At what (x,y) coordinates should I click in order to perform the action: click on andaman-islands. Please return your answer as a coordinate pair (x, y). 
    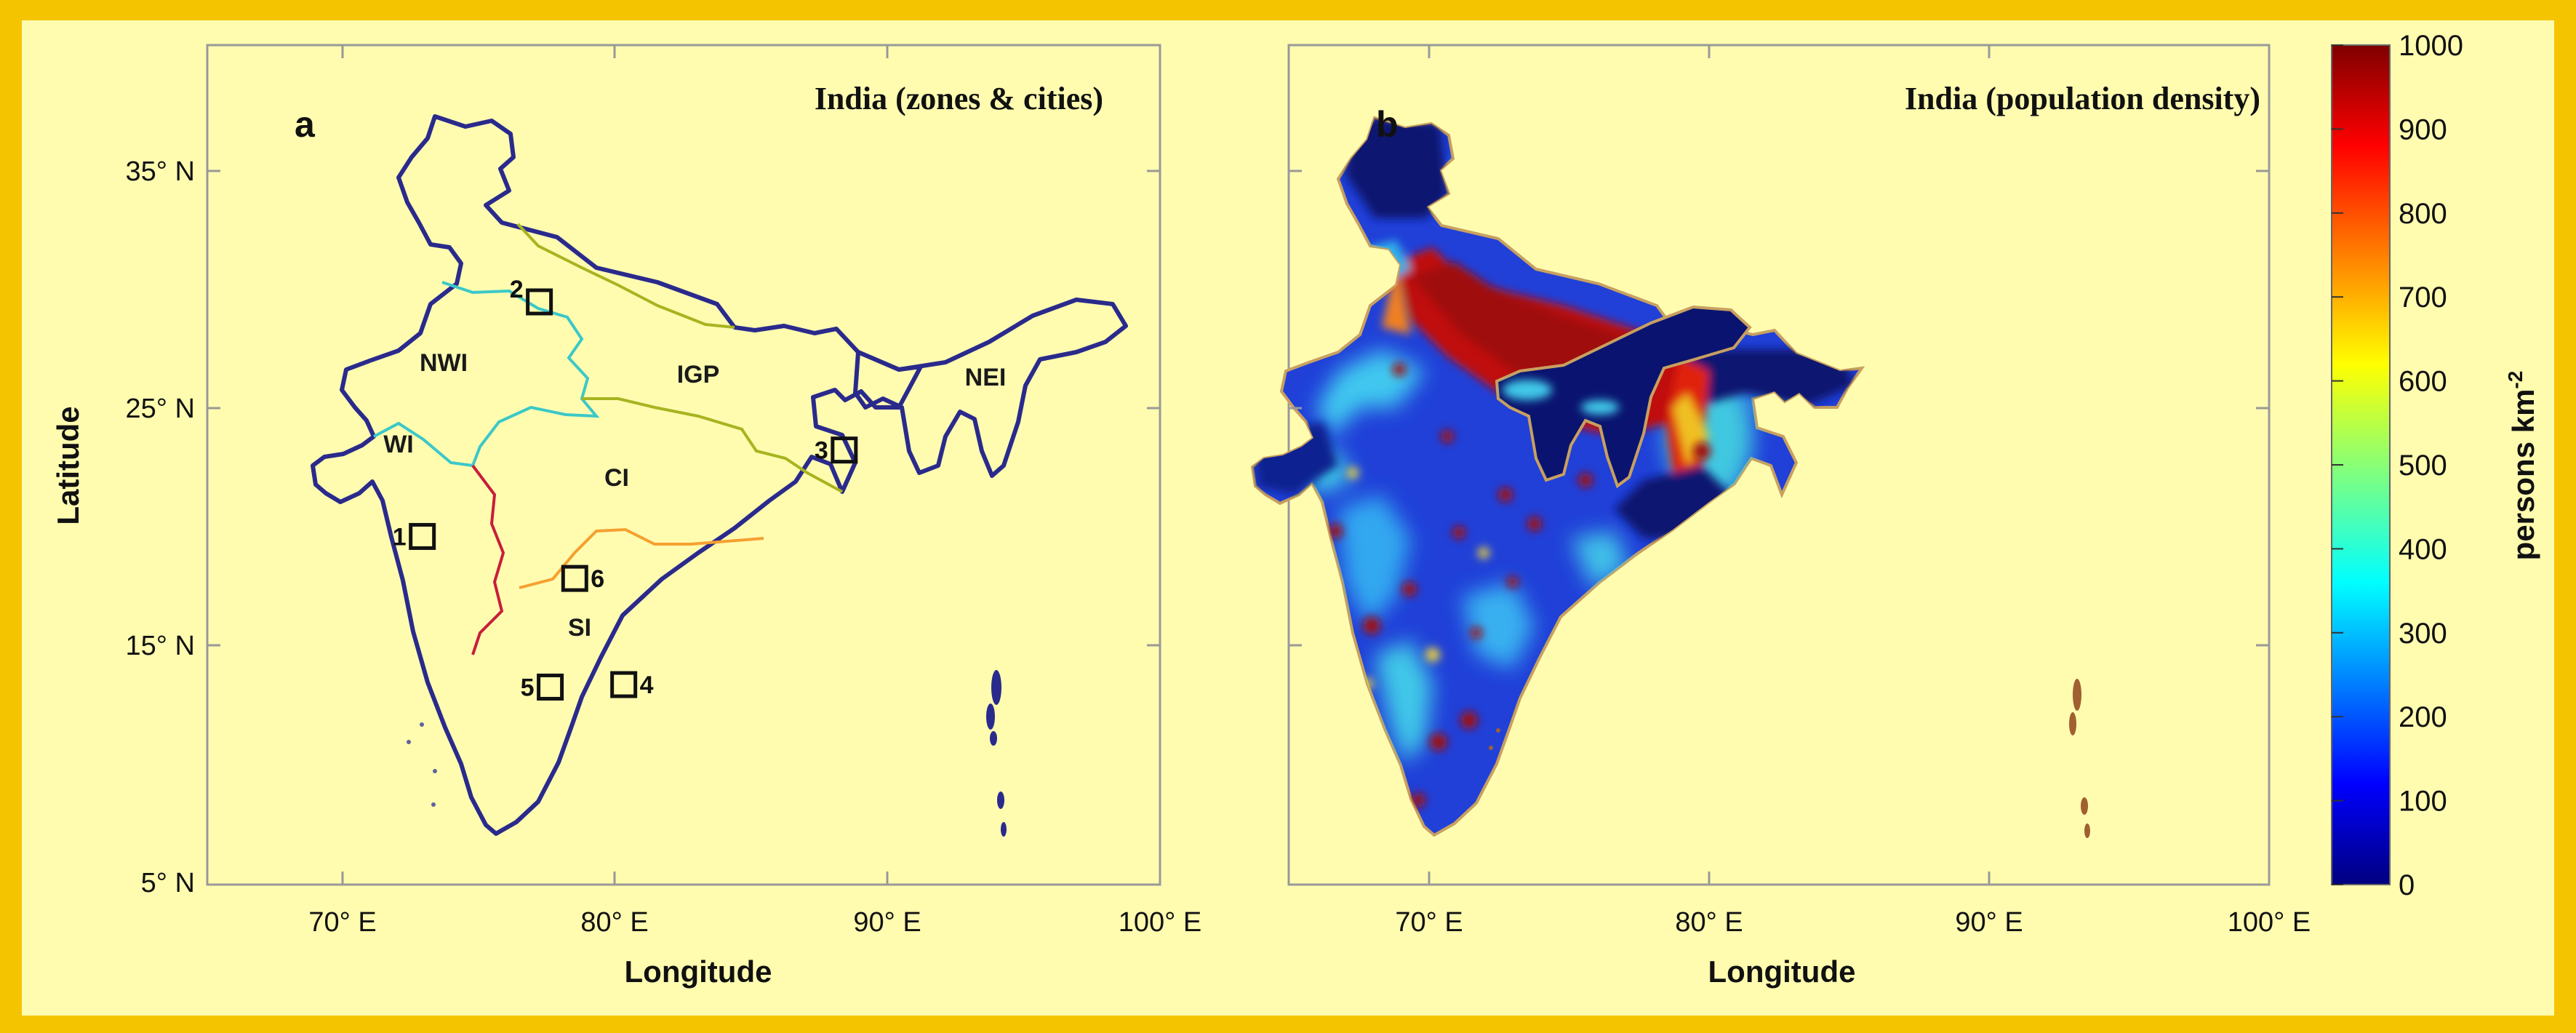
    Looking at the image, I should click on (996, 753).